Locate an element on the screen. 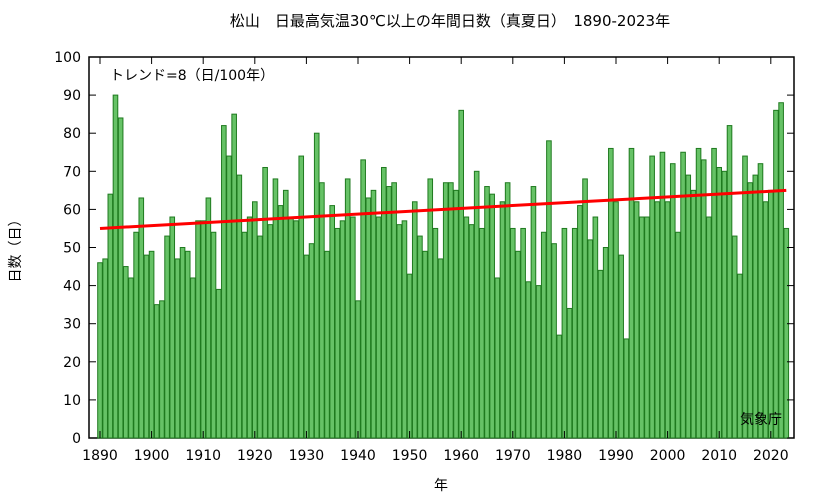 The image size is (833, 498). bar-1985 is located at coordinates (590, 339).